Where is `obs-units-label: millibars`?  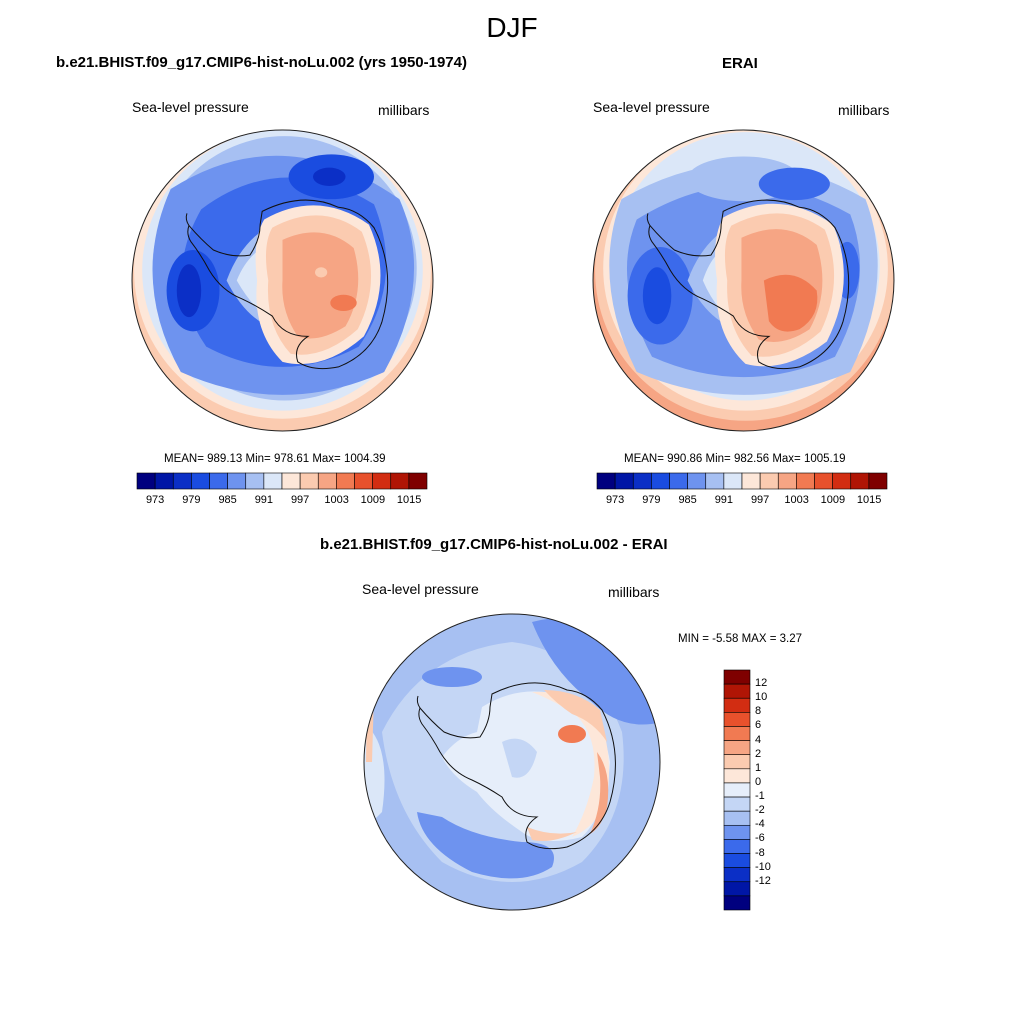 obs-units-label: millibars is located at coordinates (864, 110).